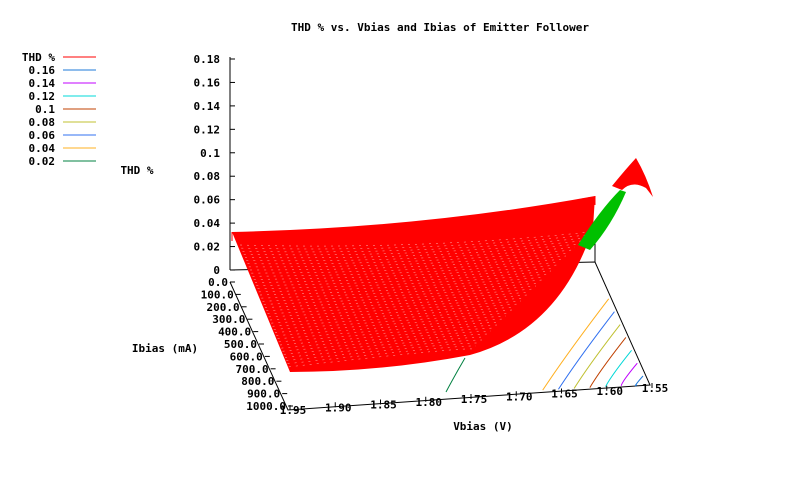  Describe the element at coordinates (234, 332) in the screenshot. I see `y-tick-label: 400.0` at that location.